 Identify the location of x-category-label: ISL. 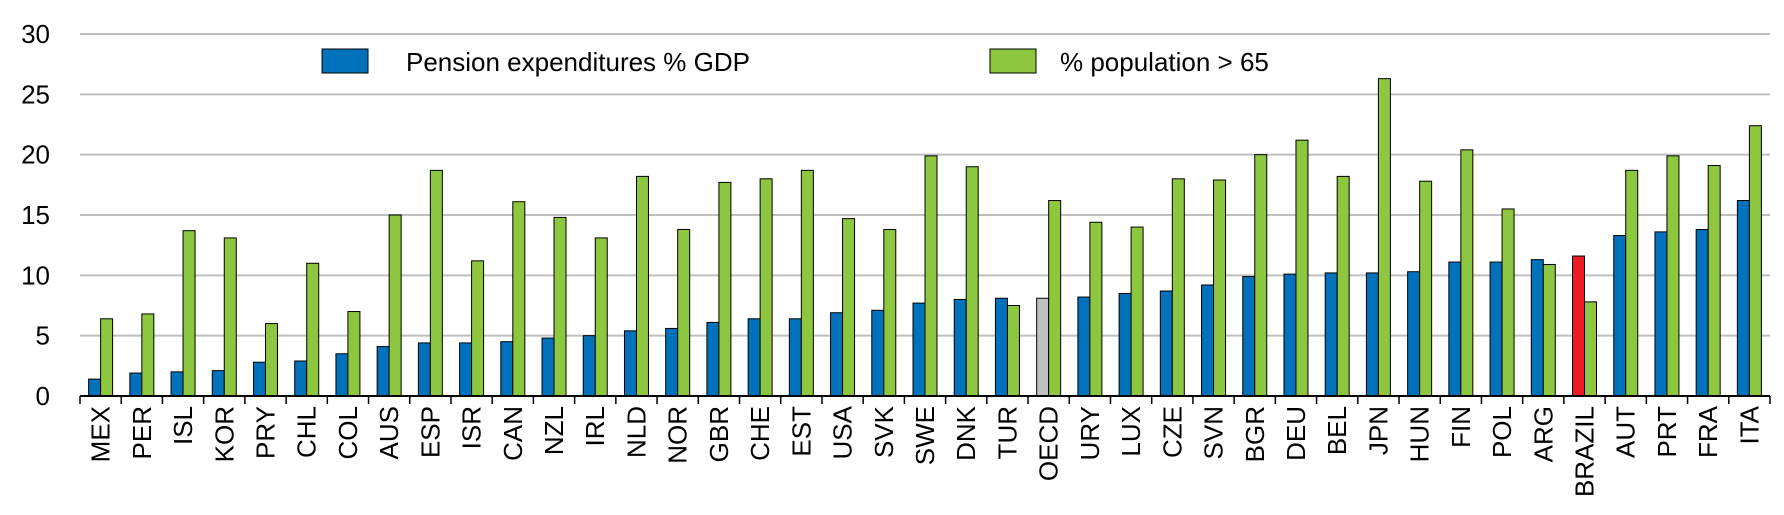
(183, 425).